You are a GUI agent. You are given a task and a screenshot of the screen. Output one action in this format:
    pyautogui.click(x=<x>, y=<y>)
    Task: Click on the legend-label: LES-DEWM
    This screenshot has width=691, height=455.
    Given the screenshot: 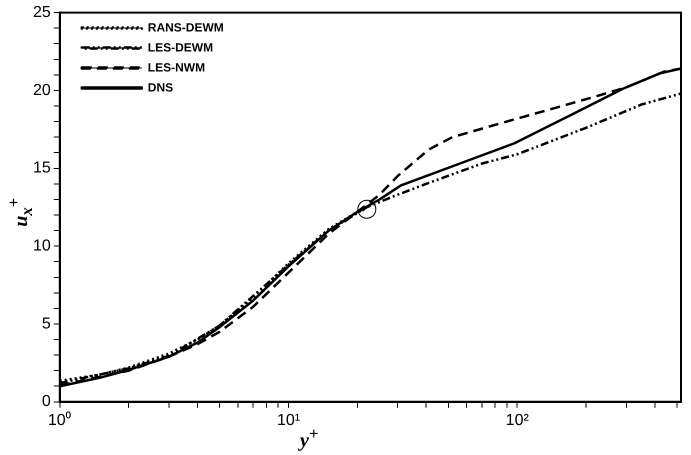 What is the action you would take?
    pyautogui.click(x=181, y=47)
    